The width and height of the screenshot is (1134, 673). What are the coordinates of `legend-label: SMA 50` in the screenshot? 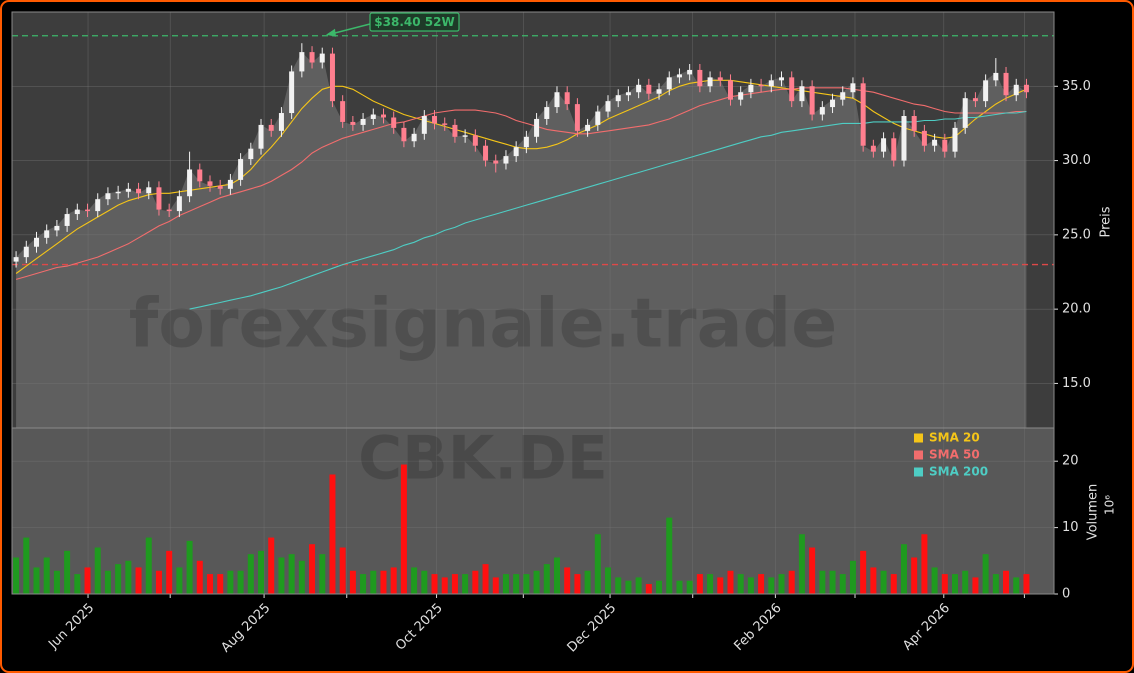 It's located at (954, 455).